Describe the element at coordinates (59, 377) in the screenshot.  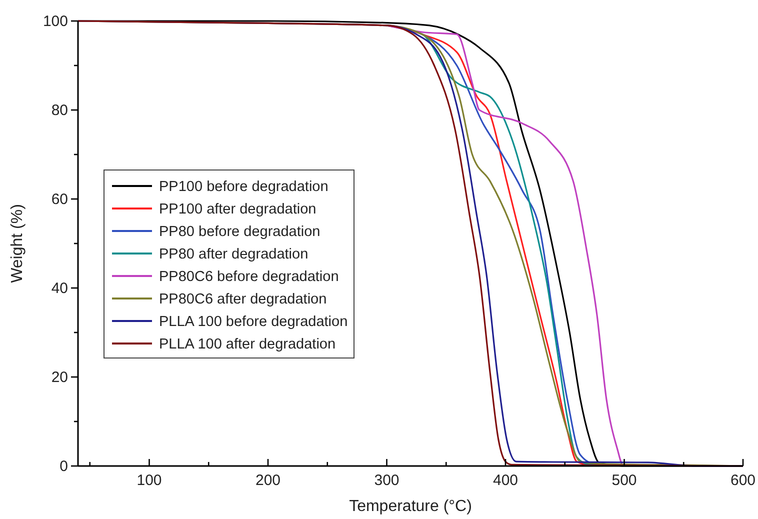
I see `y-tick-label: 20` at that location.